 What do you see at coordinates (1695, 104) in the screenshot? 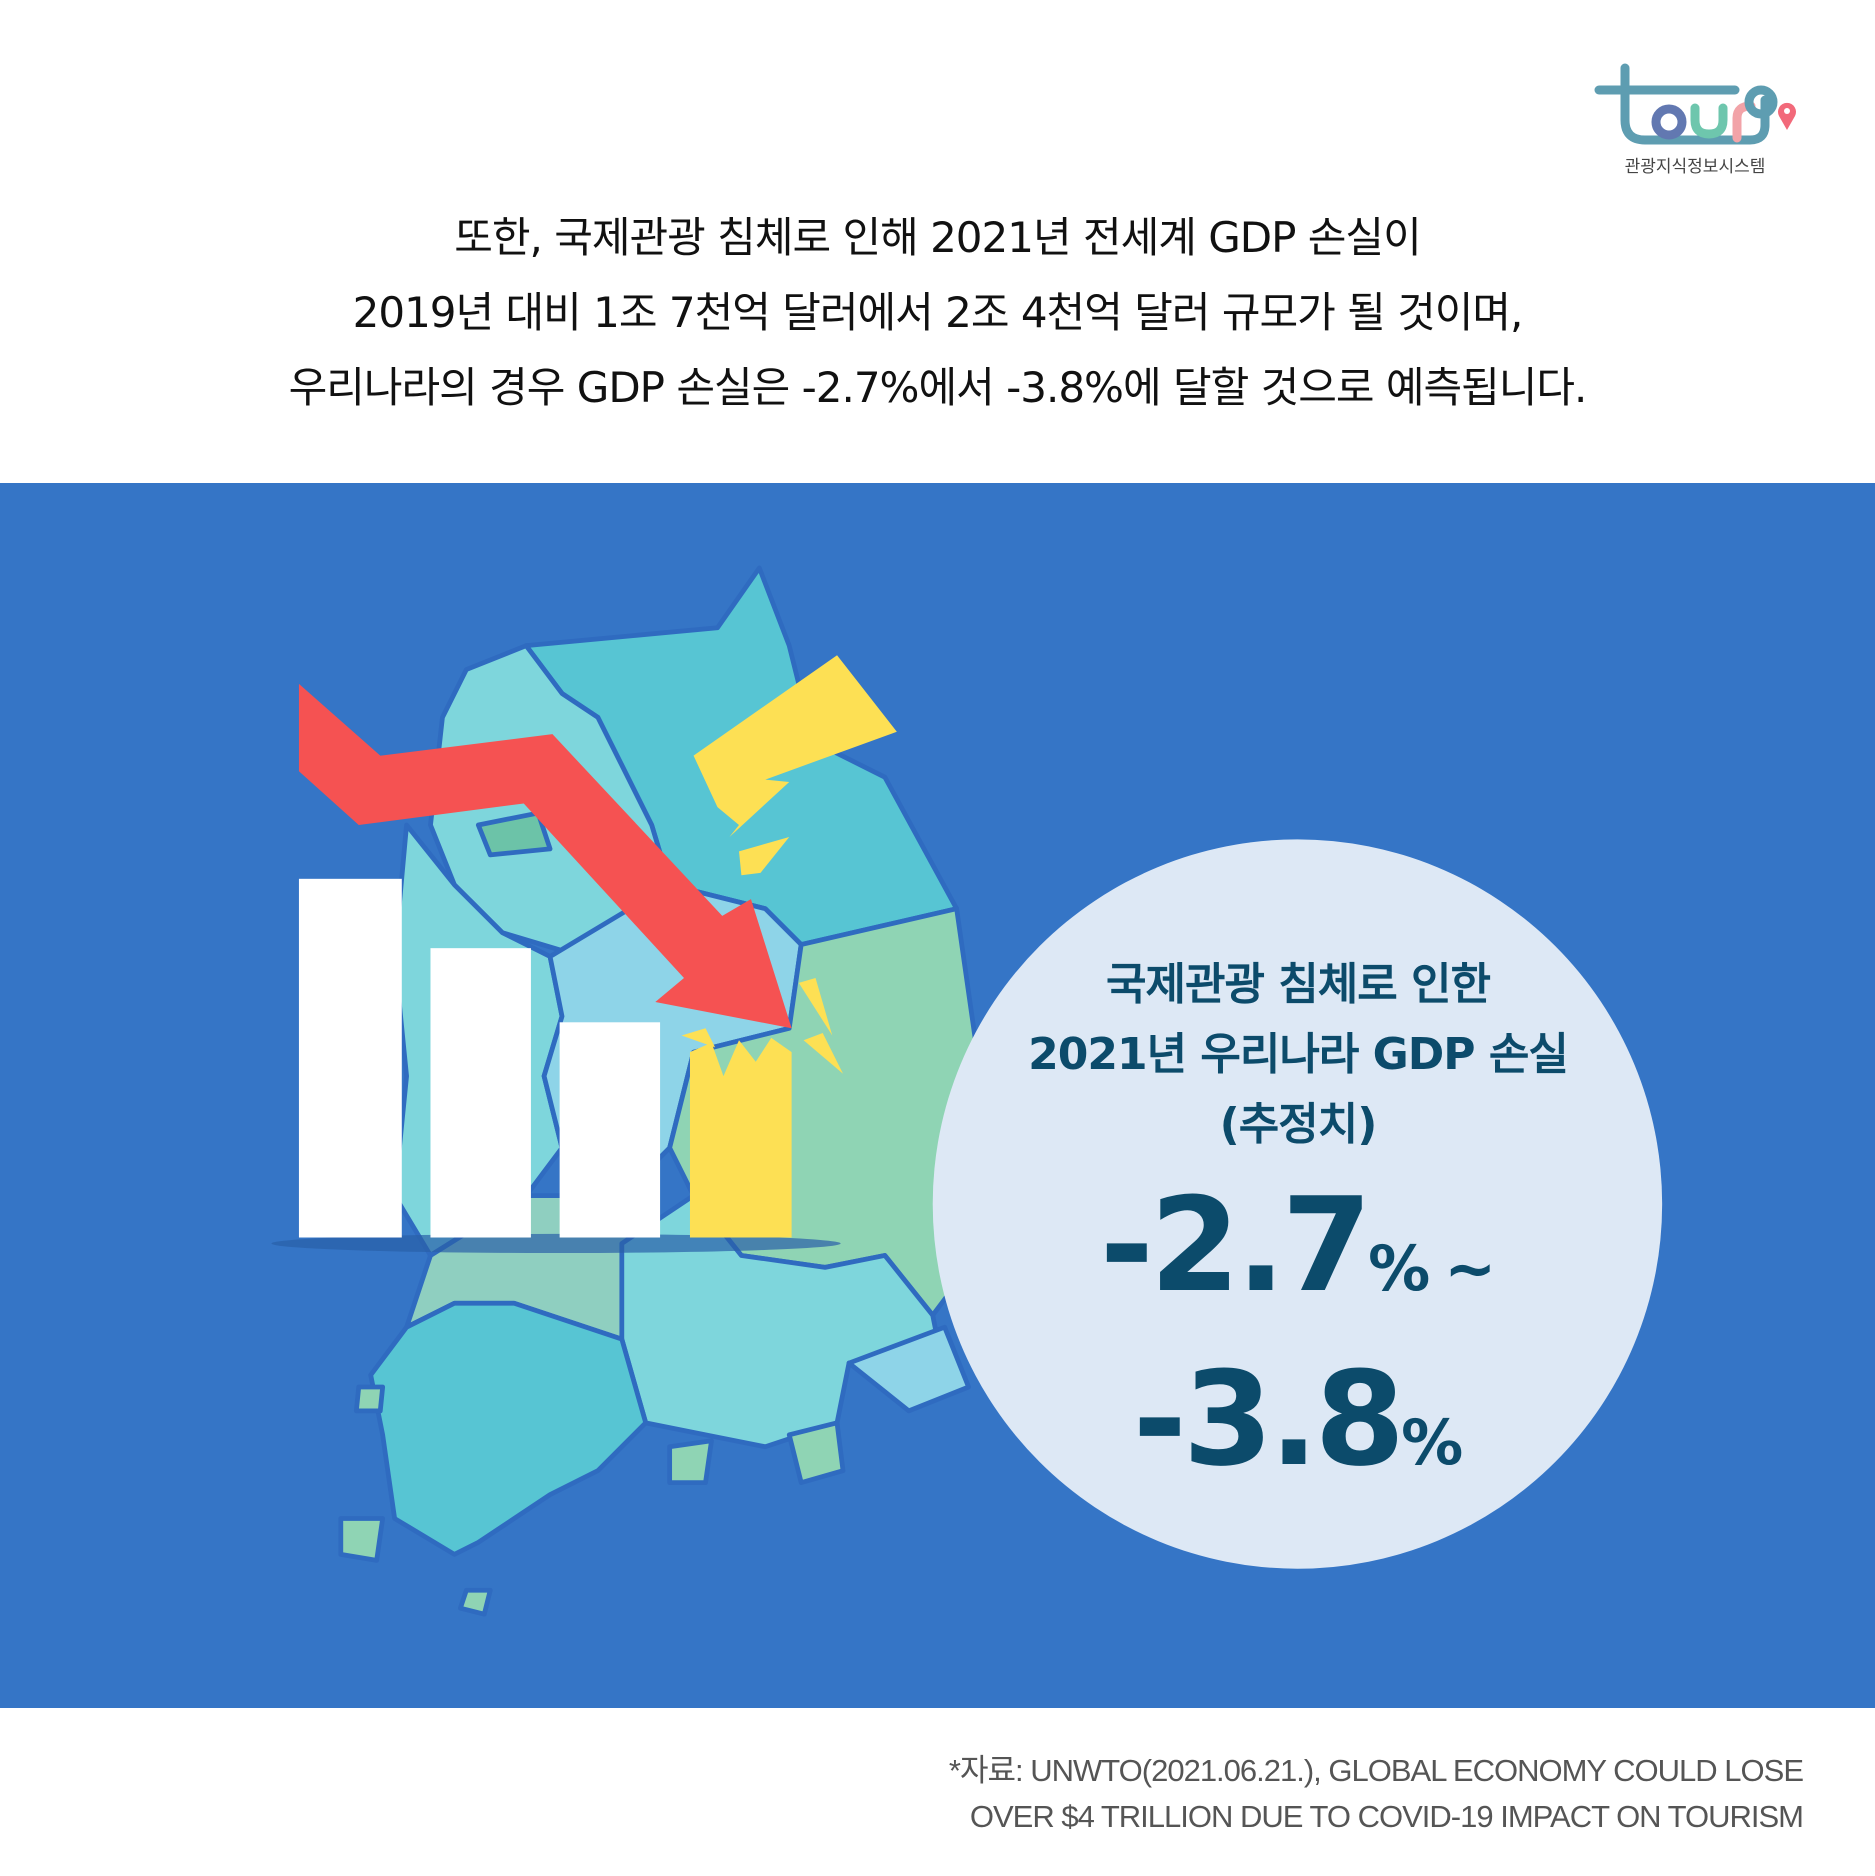
I see `tour9-logo` at bounding box center [1695, 104].